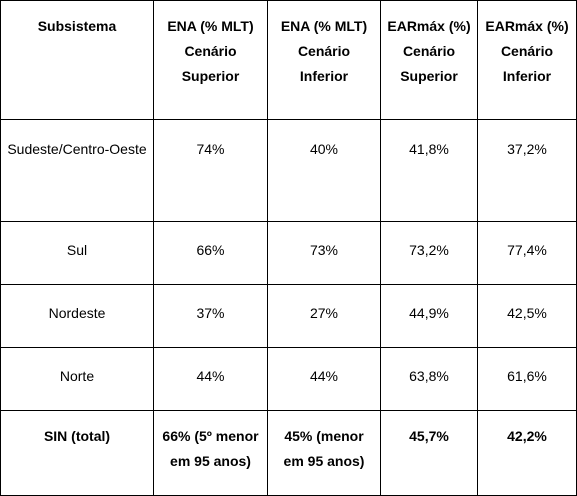 Image resolution: width=577 pixels, height=496 pixels. Describe the element at coordinates (429, 253) in the screenshot. I see `cell-ear-superior: 73,2%` at that location.